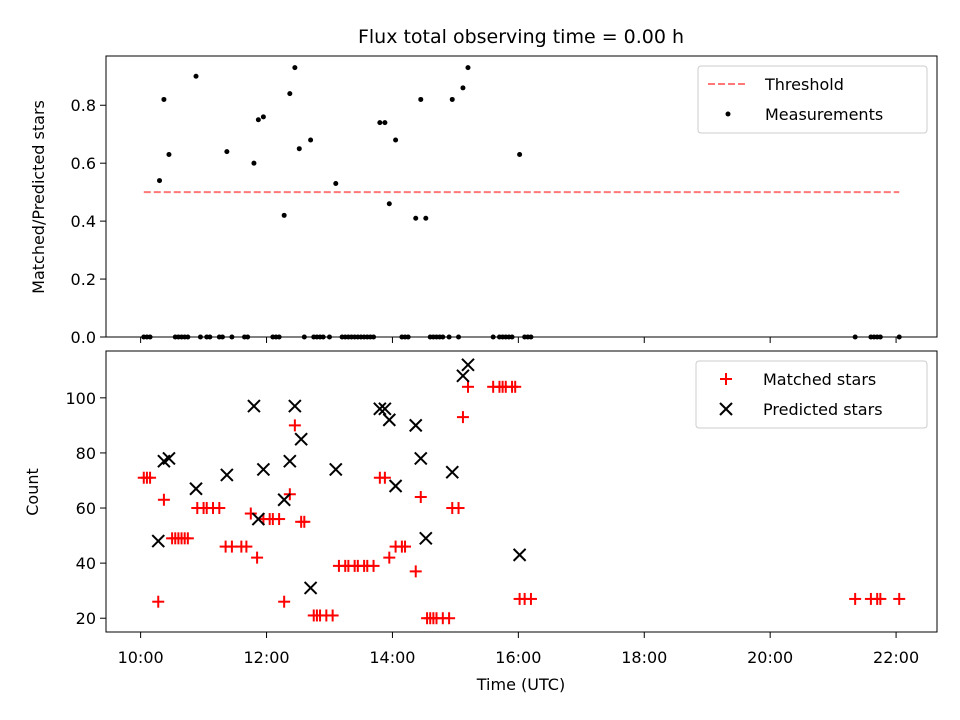 This screenshot has width=960, height=720. What do you see at coordinates (770, 657) in the screenshot?
I see `bottom-x-tick-label: 20:00` at bounding box center [770, 657].